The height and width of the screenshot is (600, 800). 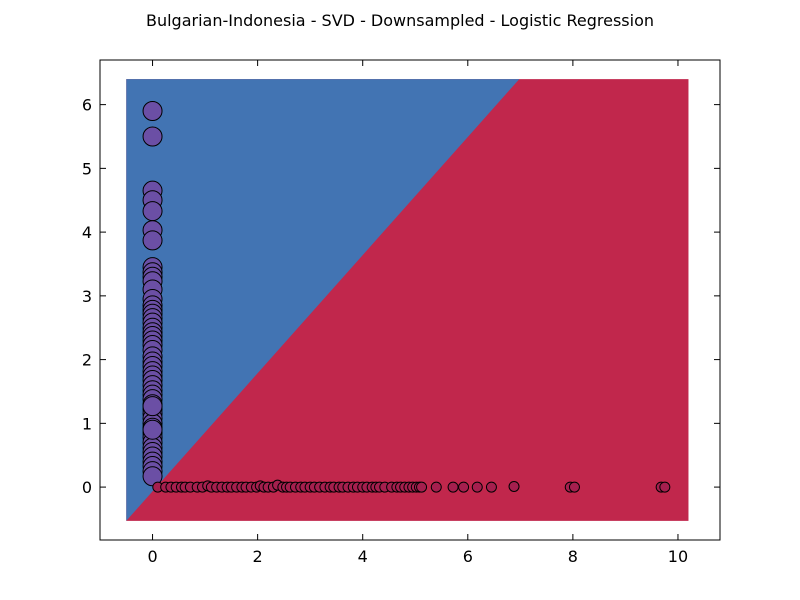 I want to click on y-tick-label: 4, so click(x=87, y=232).